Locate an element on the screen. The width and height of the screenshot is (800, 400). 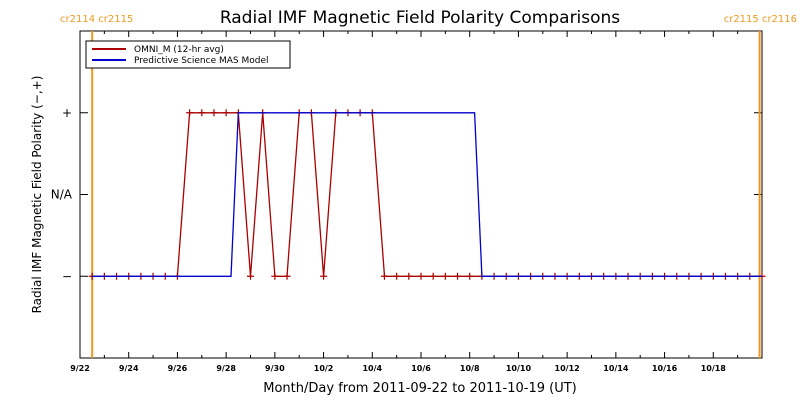
legend-box is located at coordinates (188, 54).